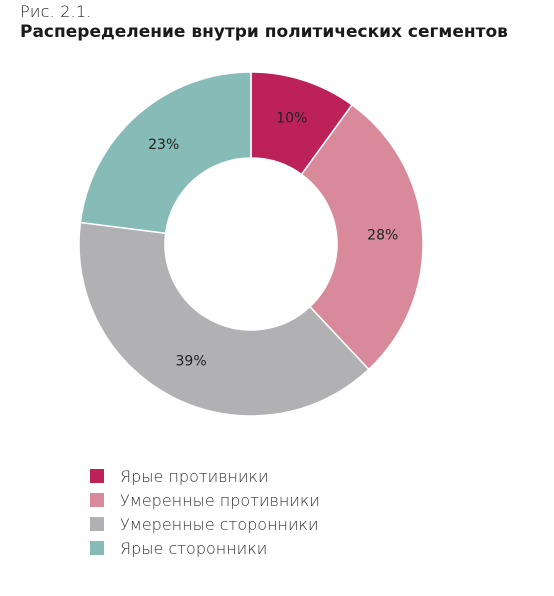 This screenshot has width=554, height=596. I want to click on slice-data-label-3: 23%, so click(163, 145).